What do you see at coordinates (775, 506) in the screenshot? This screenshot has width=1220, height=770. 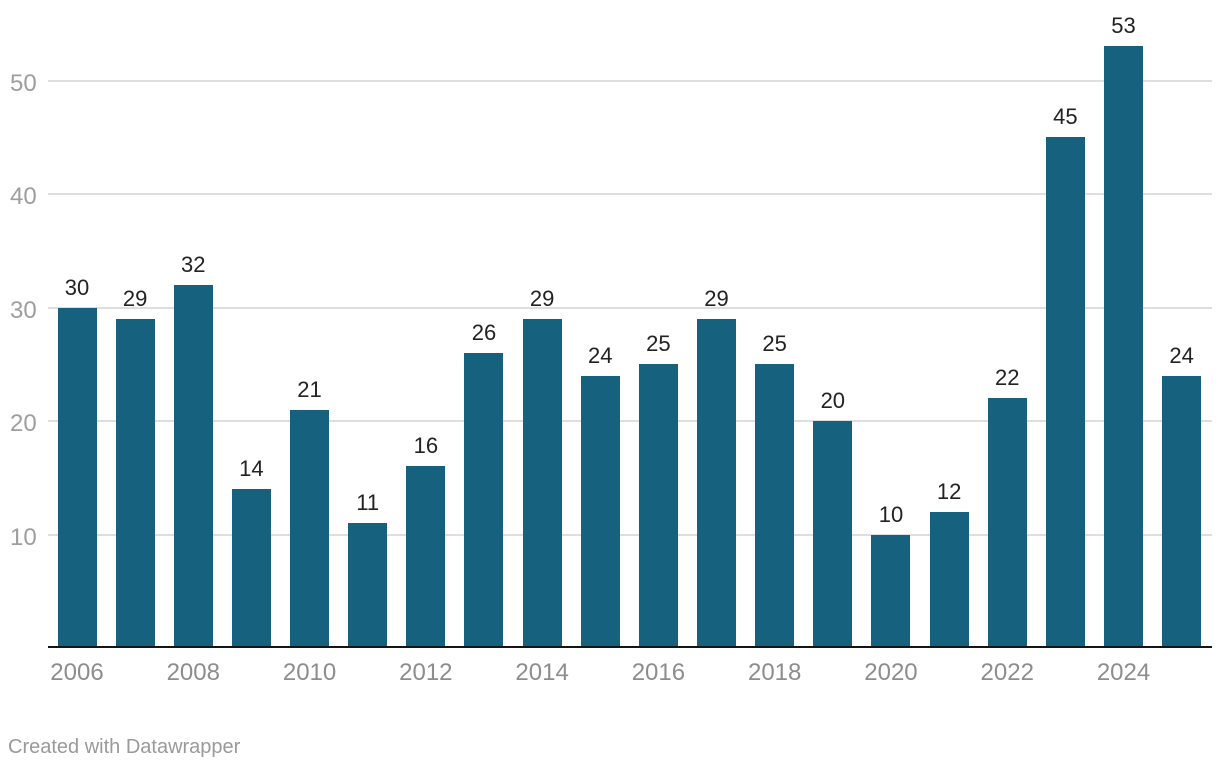 I see `bar-2018` at bounding box center [775, 506].